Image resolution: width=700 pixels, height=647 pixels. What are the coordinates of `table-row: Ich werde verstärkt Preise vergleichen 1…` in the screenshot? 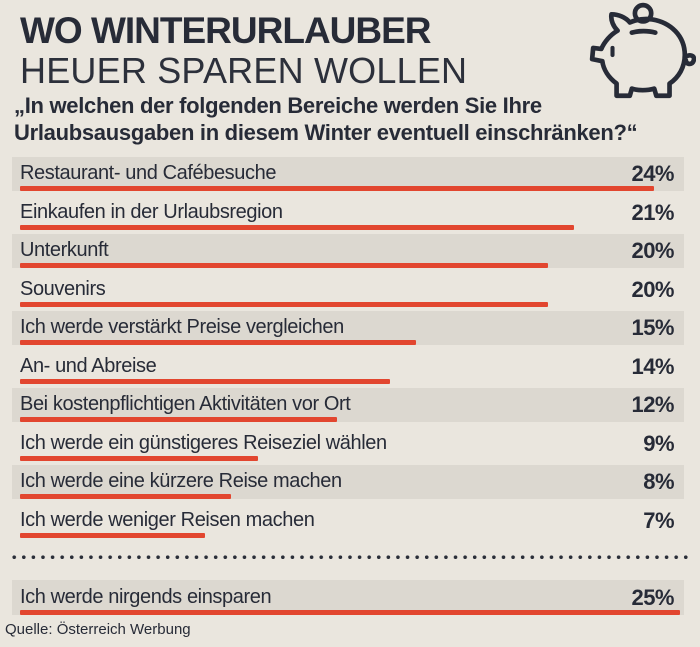 It's located at (348, 328).